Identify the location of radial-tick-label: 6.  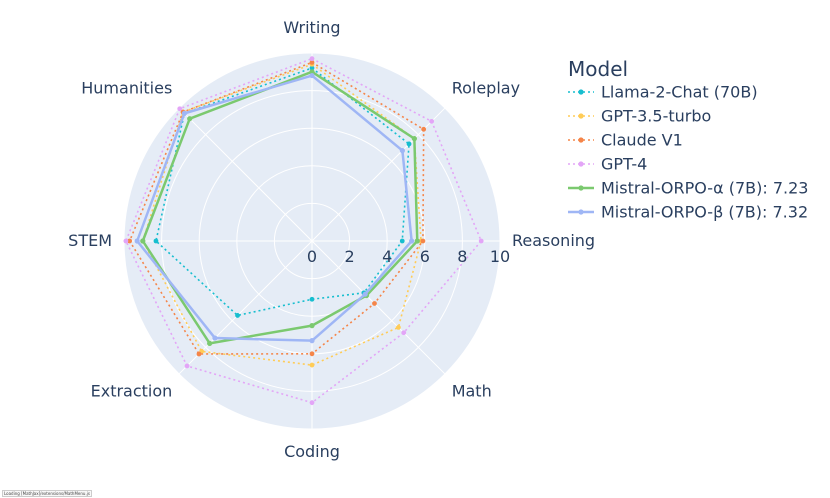
(425, 256).